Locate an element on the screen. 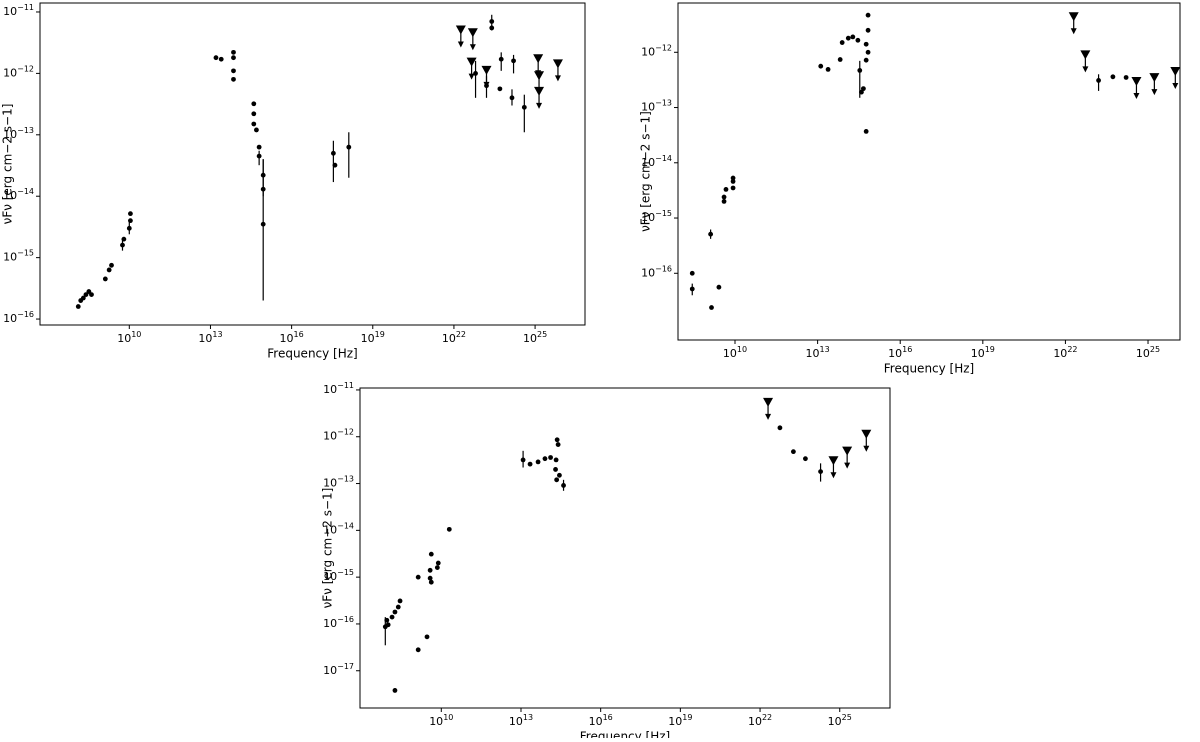 The height and width of the screenshot is (742, 1200). y-tick-label: 10−17 is located at coordinates (338, 669).